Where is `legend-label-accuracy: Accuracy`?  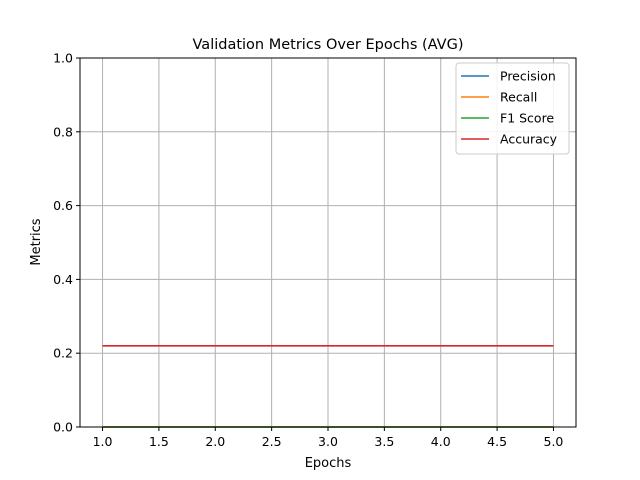
legend-label-accuracy: Accuracy is located at coordinates (529, 139).